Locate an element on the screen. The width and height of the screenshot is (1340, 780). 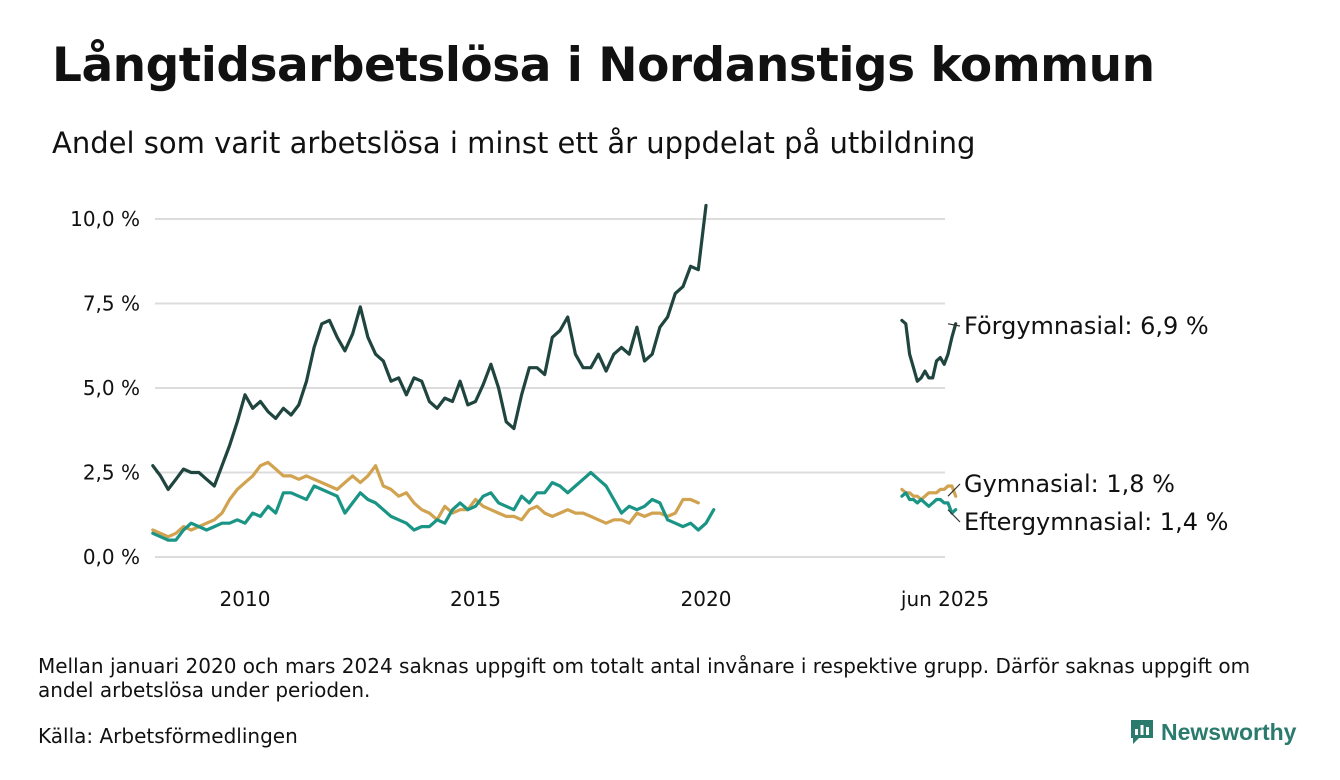
chart-title: Långtidsarbetslösa i Nordanstigs kommun is located at coordinates (603, 65).